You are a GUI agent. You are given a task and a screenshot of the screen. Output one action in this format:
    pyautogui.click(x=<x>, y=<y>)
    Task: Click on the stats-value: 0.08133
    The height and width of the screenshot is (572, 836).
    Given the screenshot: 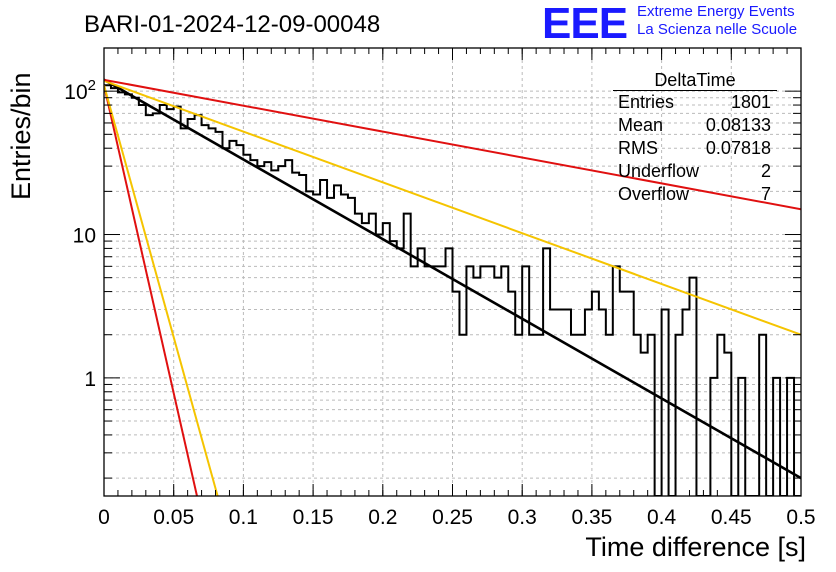 What is the action you would take?
    pyautogui.click(x=738, y=125)
    